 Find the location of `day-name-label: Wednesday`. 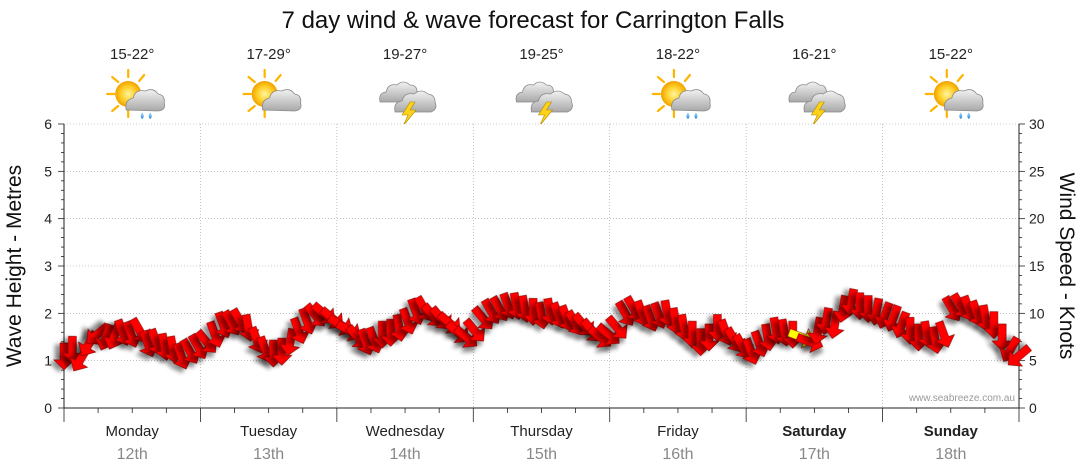

day-name-label: Wednesday is located at coordinates (405, 431).